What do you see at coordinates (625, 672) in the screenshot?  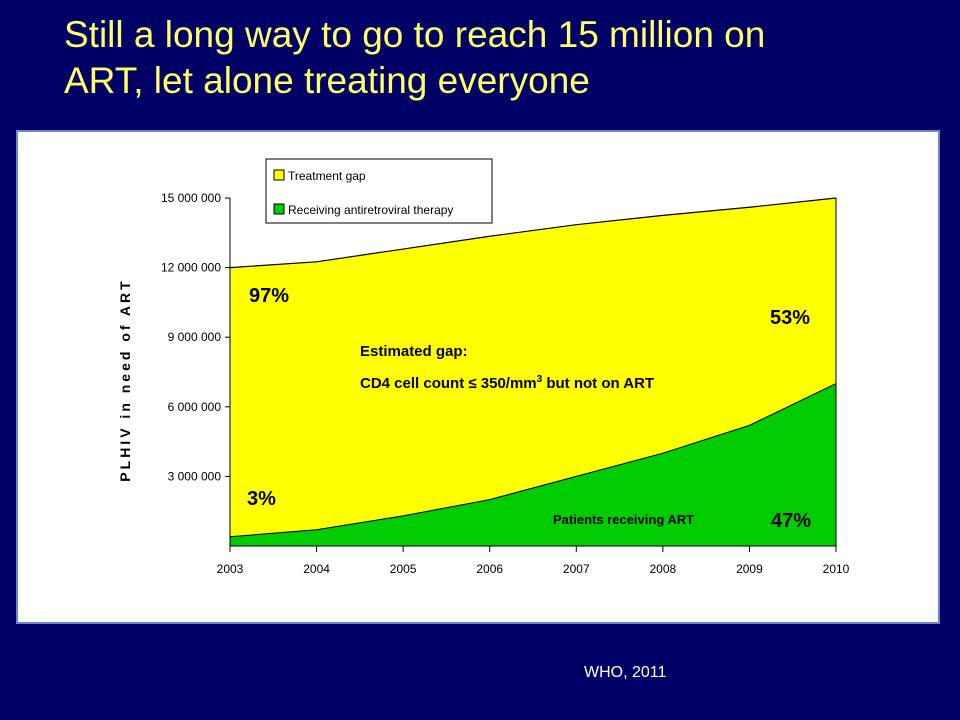 I see `source-credit: WHO, 2011` at bounding box center [625, 672].